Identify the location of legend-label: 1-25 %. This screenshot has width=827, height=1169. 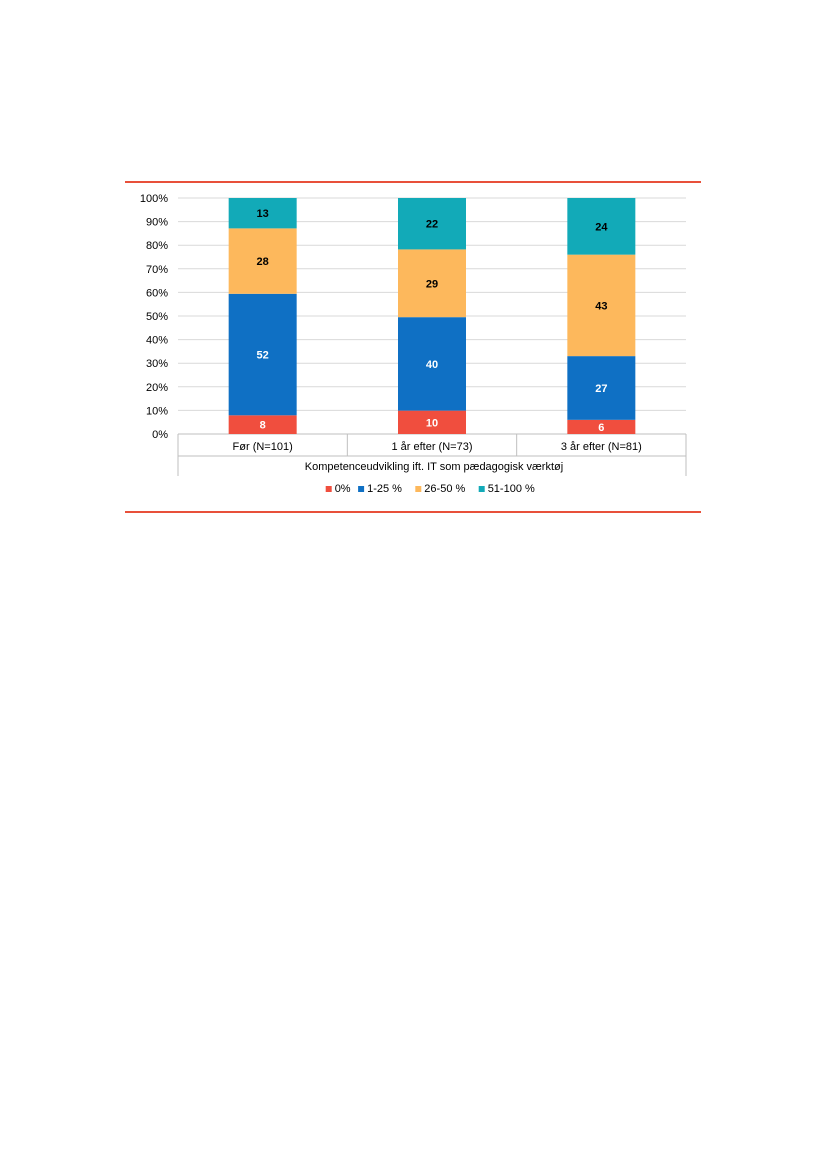
(384, 489).